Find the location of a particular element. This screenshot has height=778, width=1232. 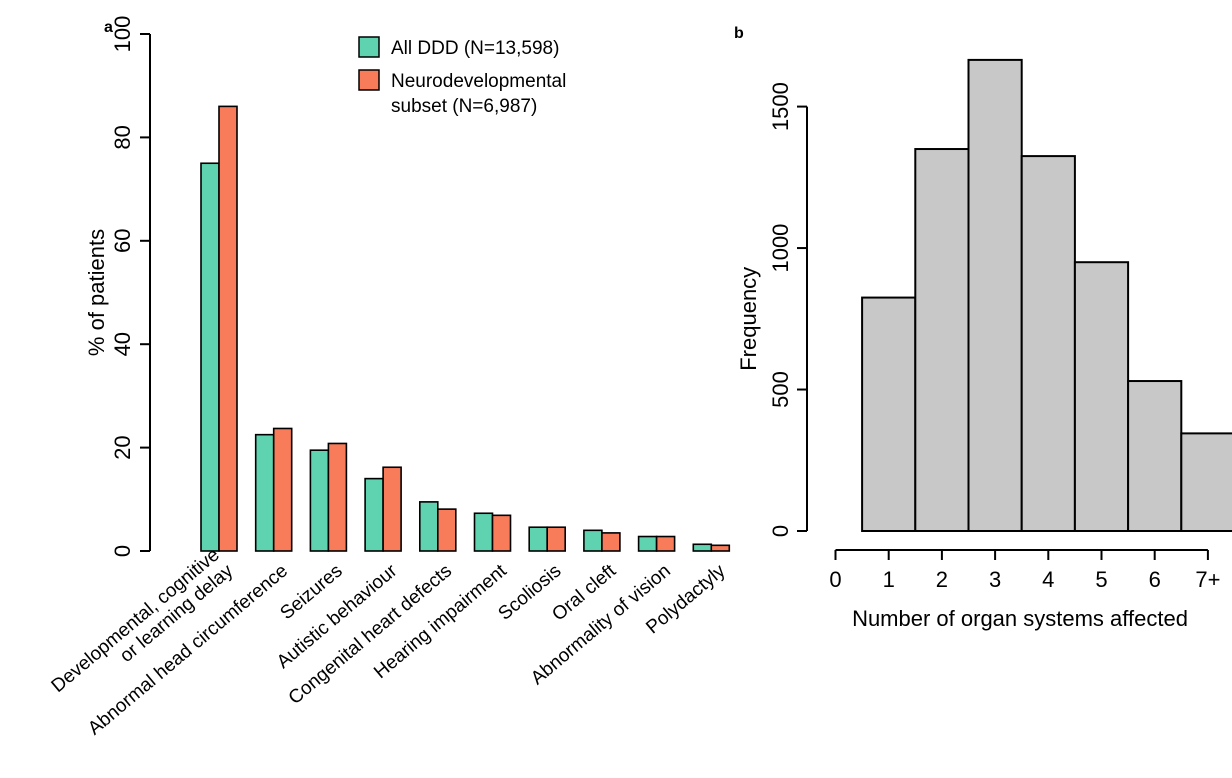

panel-a-y-tick-label: 60 is located at coordinates (122, 241).